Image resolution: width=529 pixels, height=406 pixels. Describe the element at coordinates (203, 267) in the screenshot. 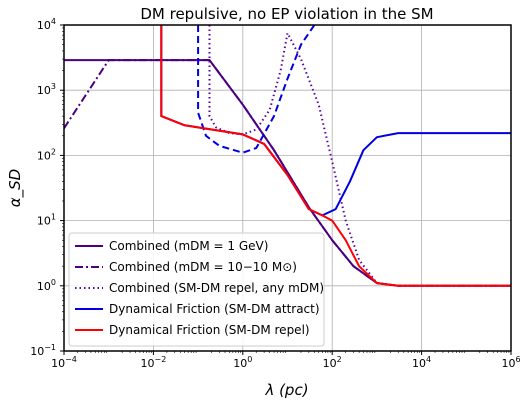

I see `legend-label: Combined (mDM = 10−10 M⊙)` at that location.